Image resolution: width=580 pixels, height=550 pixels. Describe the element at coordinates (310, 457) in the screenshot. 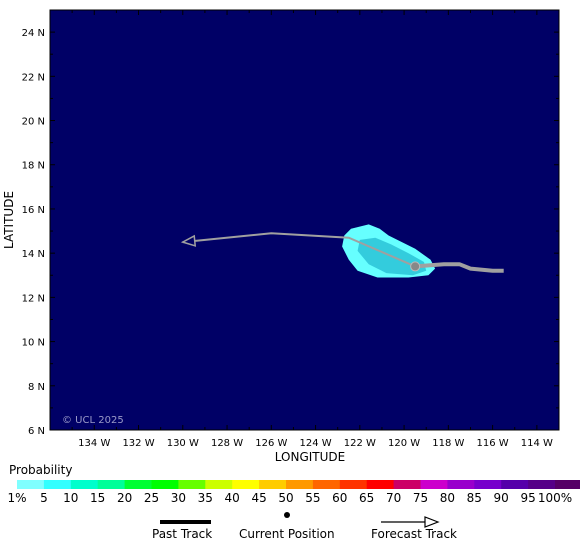

I see `x-axis-title: LONGITUDE` at that location.